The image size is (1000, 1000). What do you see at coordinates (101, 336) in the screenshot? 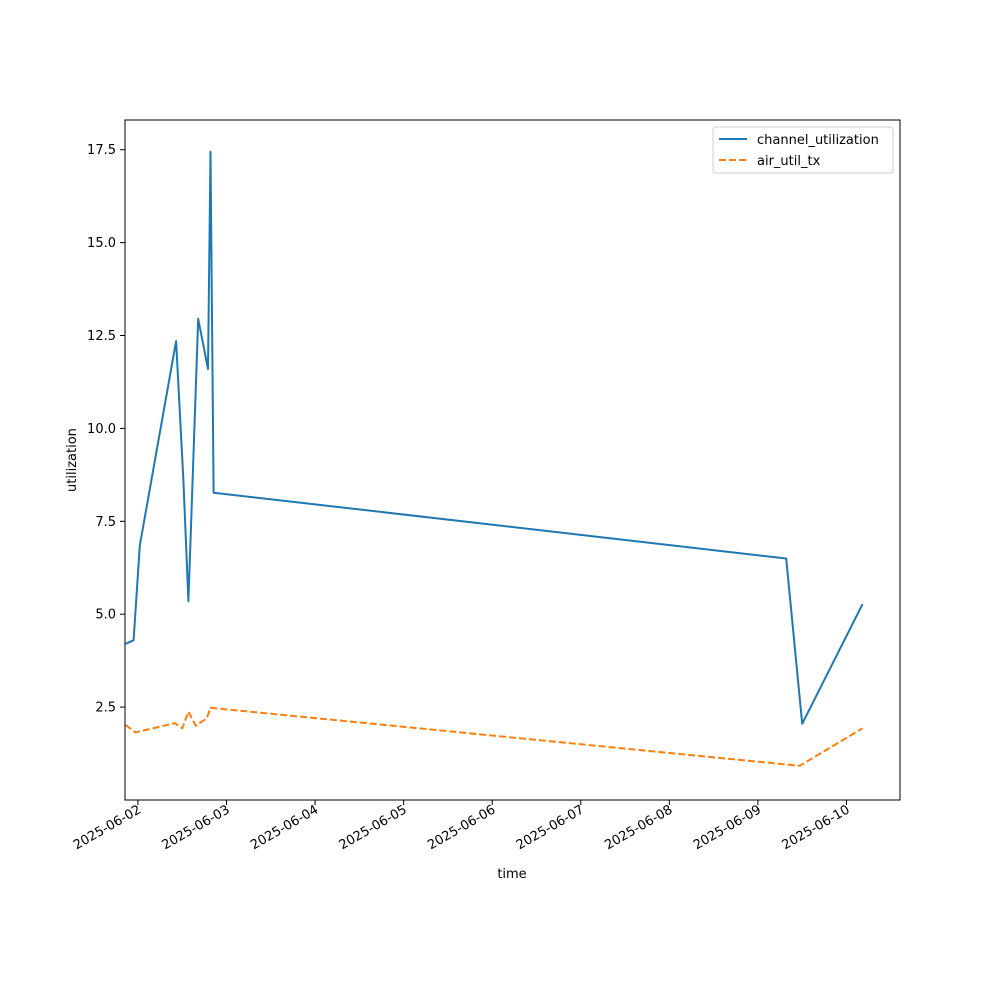
I see `y-tick-label: 12.5` at bounding box center [101, 336].